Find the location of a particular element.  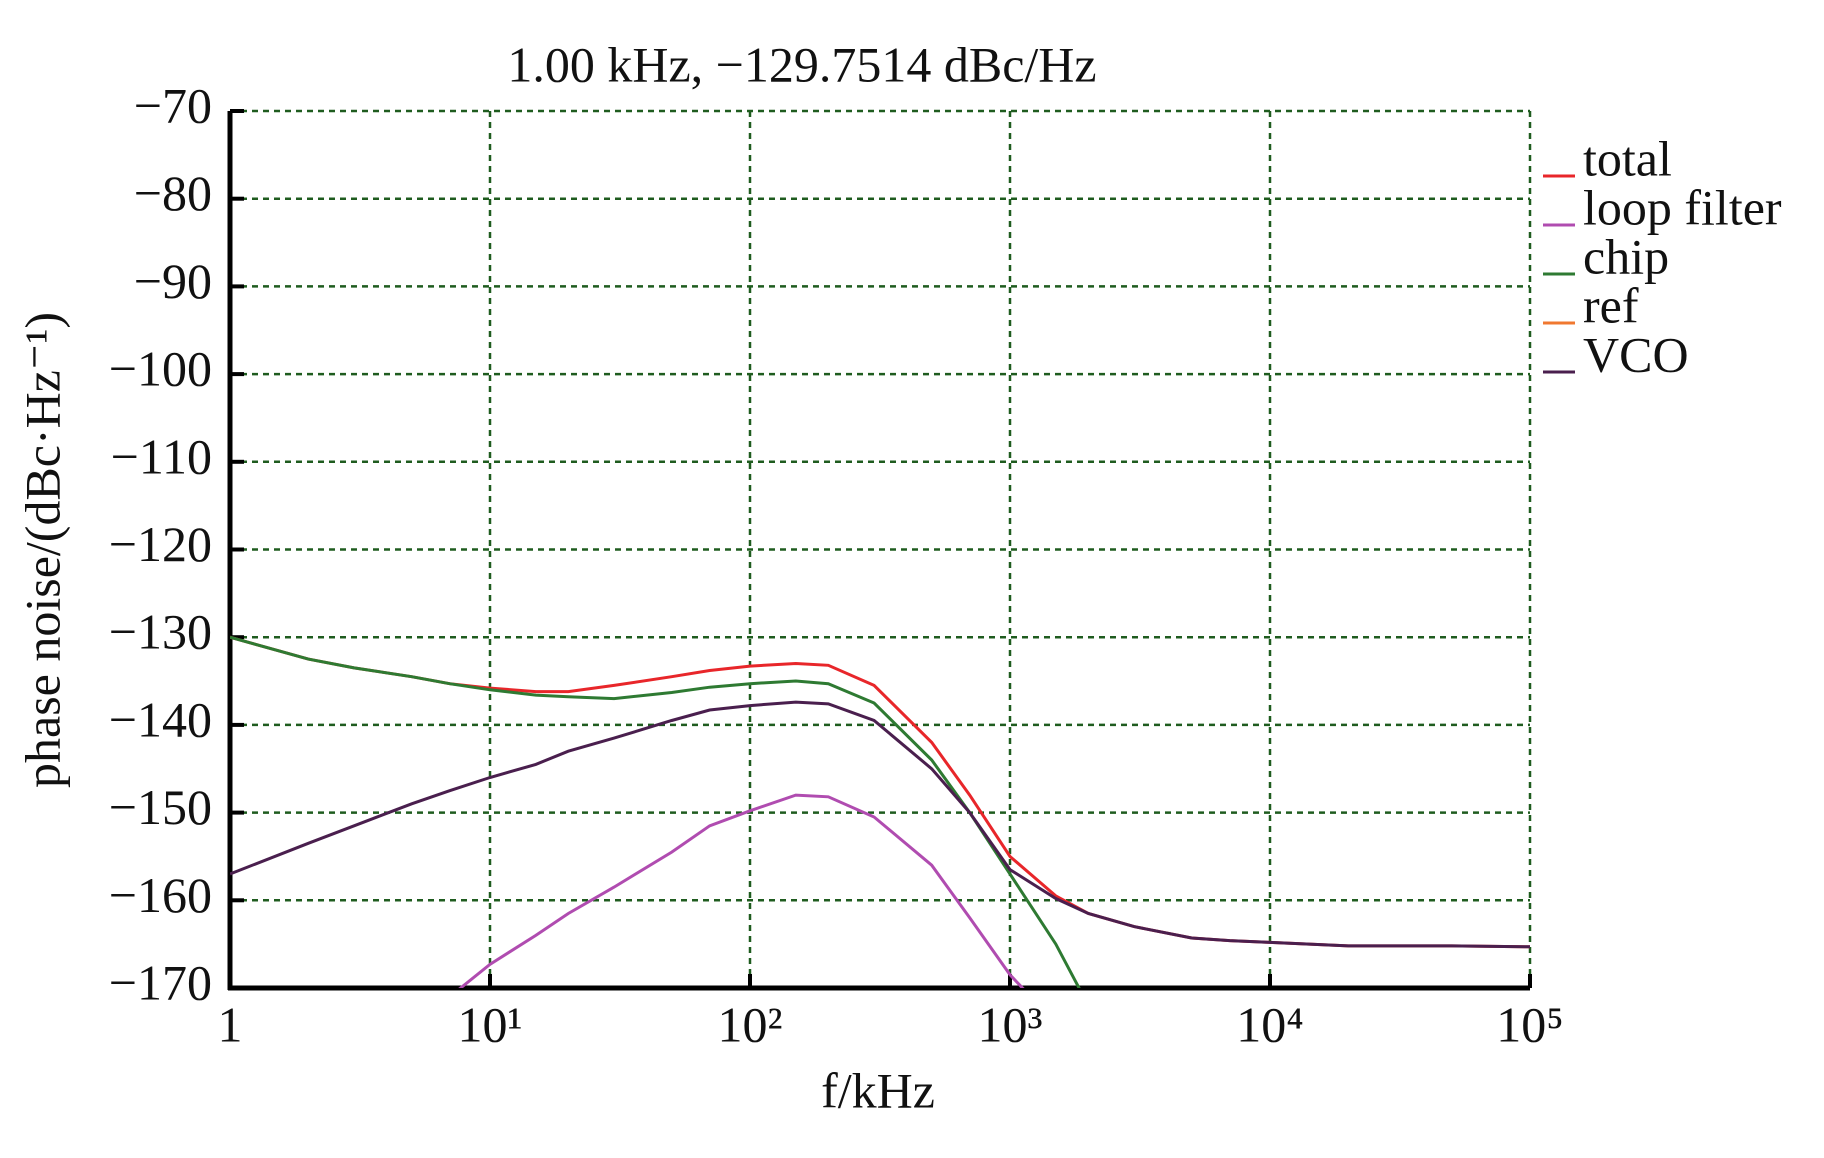

y-tick-label: −110 is located at coordinates (161, 456).